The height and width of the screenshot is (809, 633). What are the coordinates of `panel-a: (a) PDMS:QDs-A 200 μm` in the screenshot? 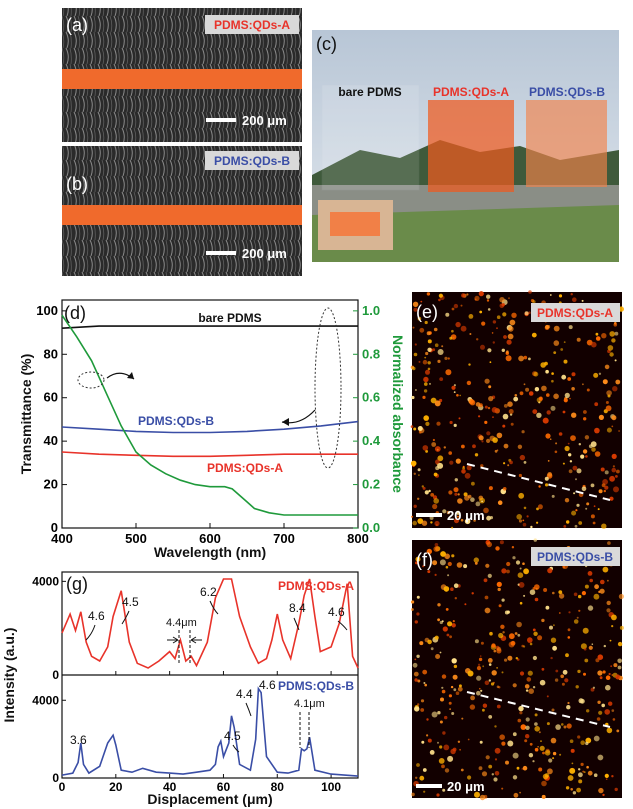 It's located at (182, 75).